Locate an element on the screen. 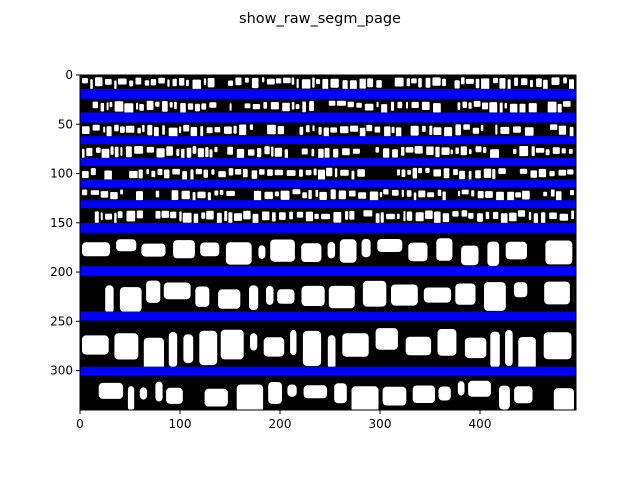 The width and height of the screenshot is (640, 480). x-tick-label: 300 is located at coordinates (380, 424).